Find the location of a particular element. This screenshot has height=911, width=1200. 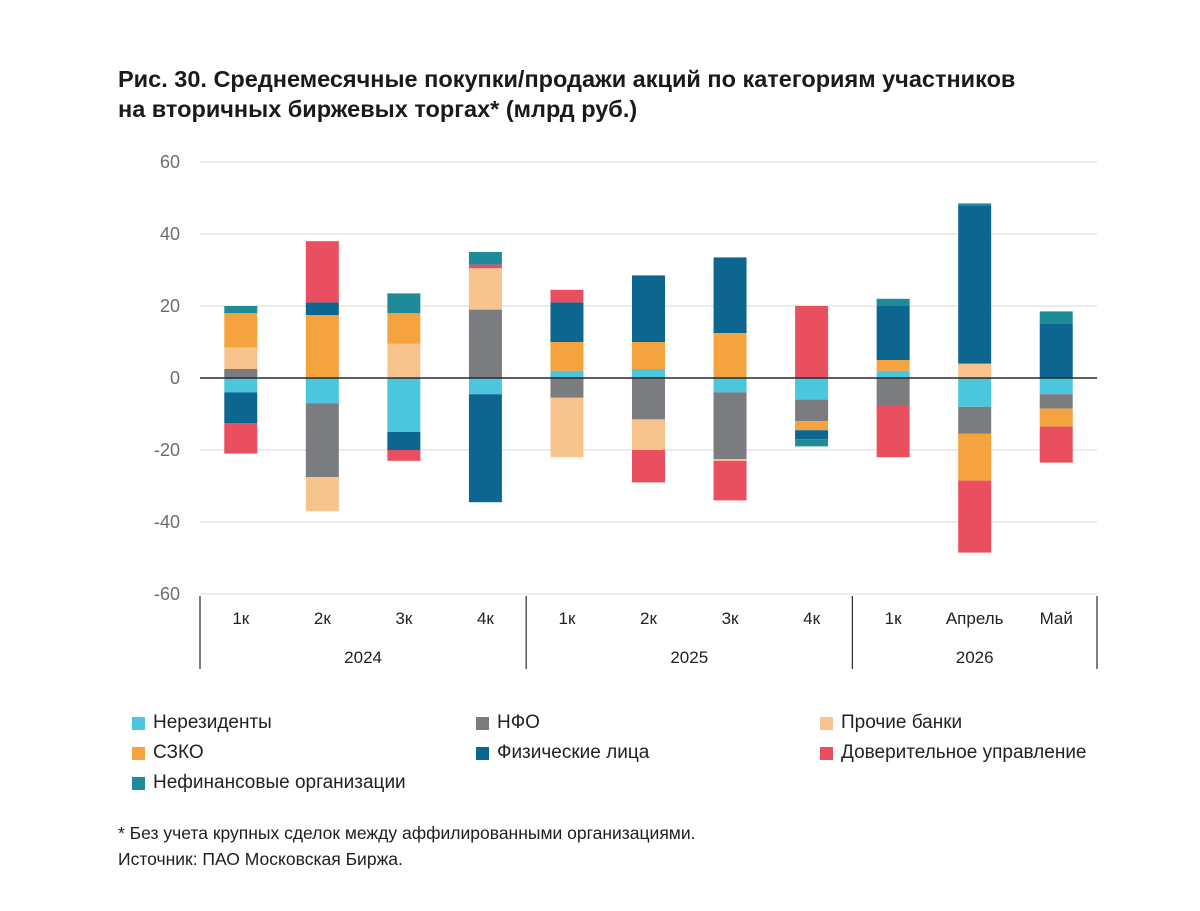

legend-item: НФО is located at coordinates (508, 723).